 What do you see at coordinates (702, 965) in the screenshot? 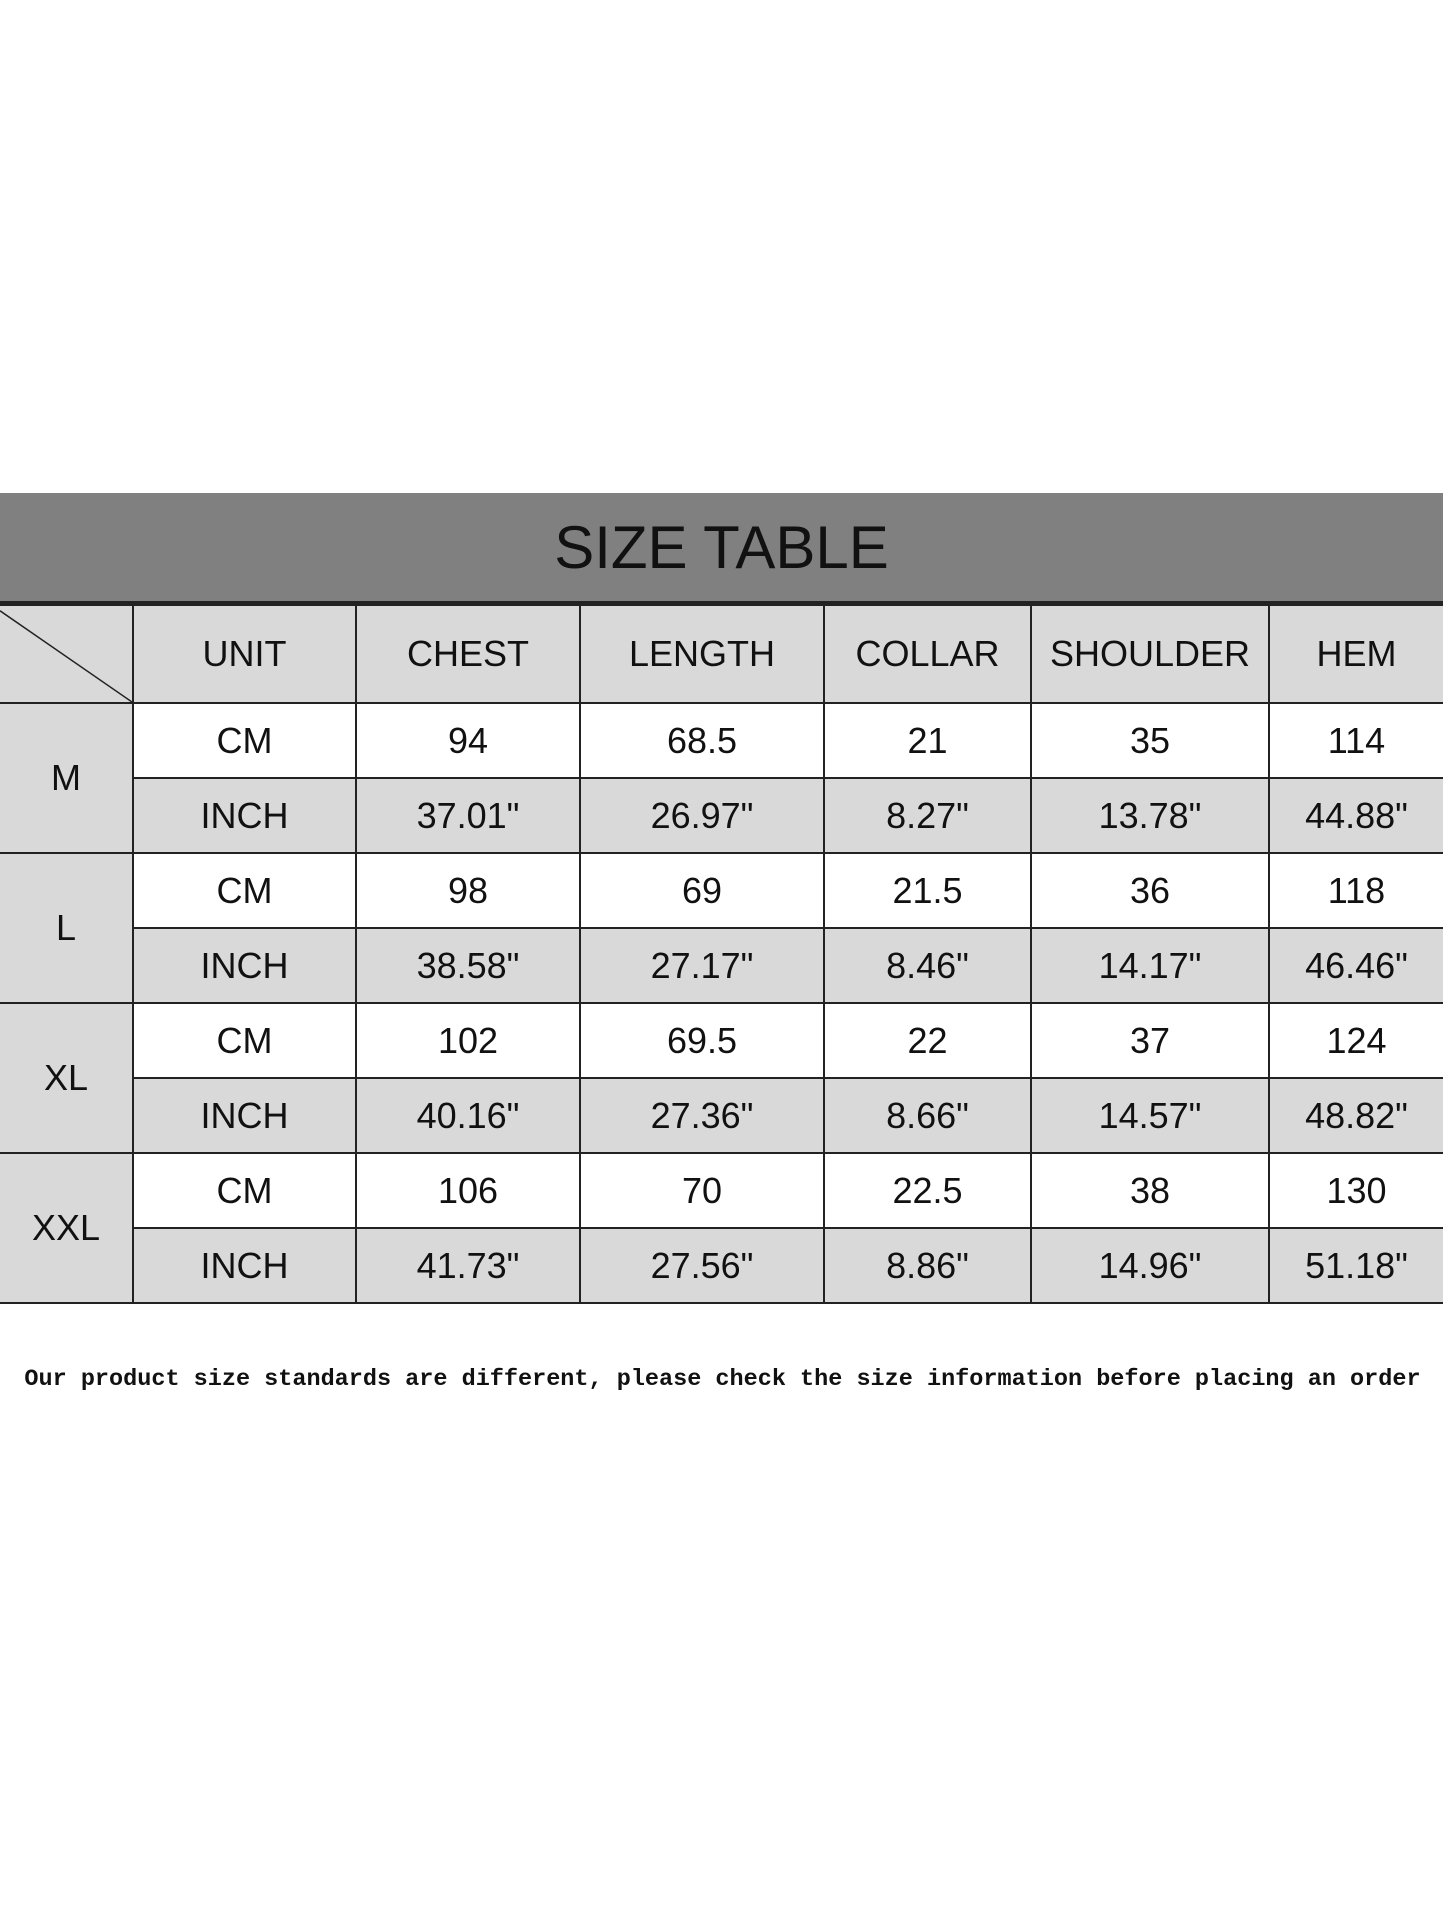
I see `table-cell: 27.17"` at bounding box center [702, 965].